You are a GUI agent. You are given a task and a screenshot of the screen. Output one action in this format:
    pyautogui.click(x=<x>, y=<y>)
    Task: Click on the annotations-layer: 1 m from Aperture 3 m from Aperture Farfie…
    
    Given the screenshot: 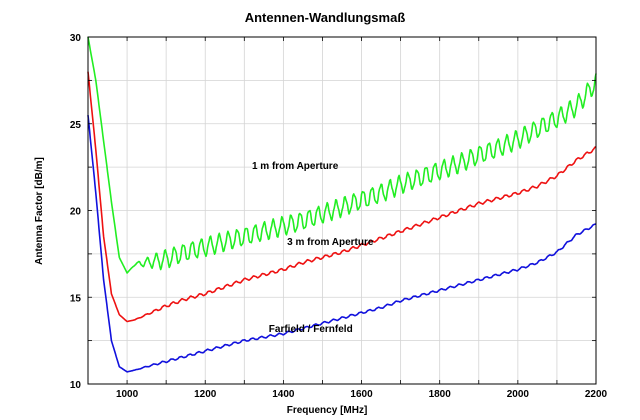 What is the action you would take?
    pyautogui.click(x=313, y=248)
    